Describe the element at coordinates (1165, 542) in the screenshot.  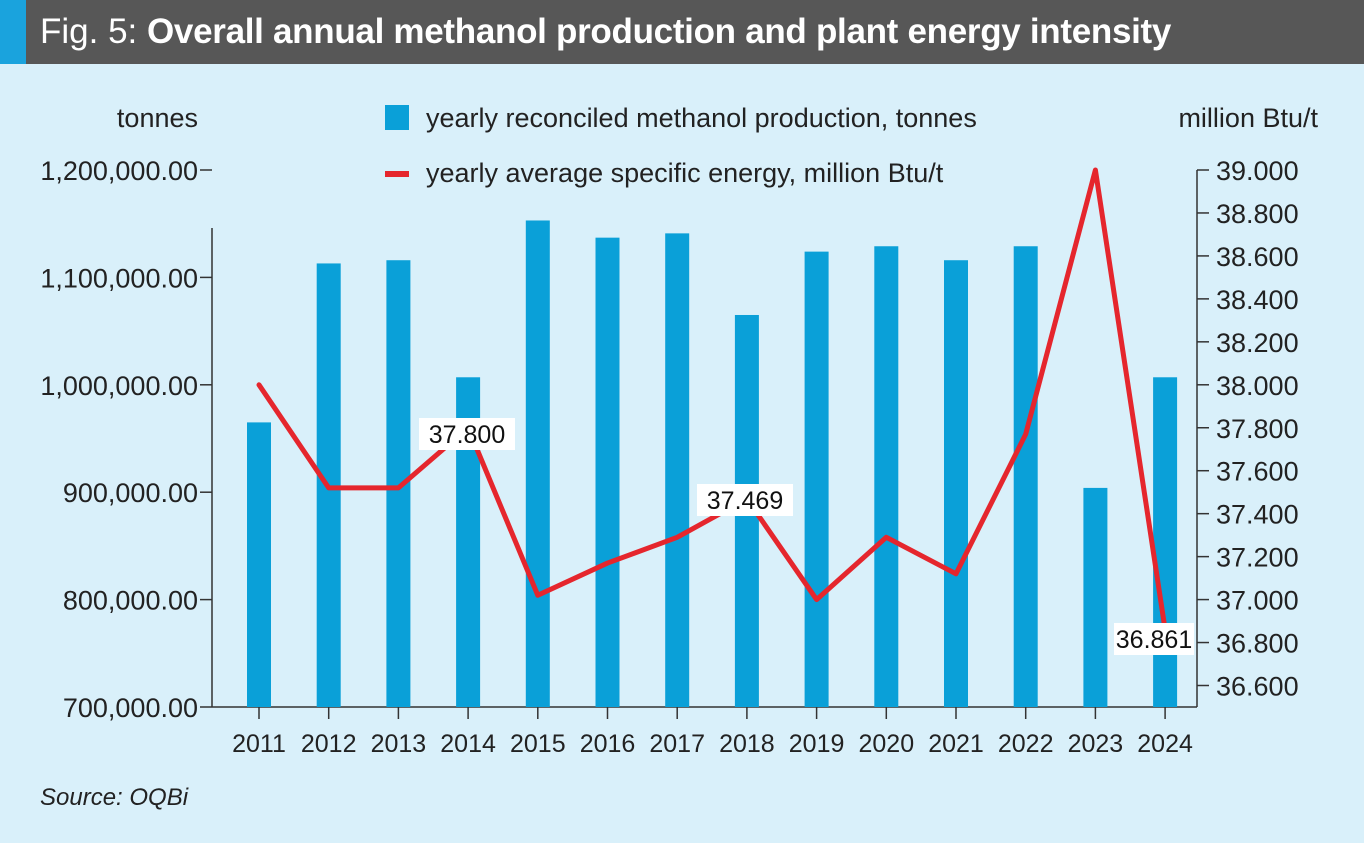
I see `bar-2024` at that location.